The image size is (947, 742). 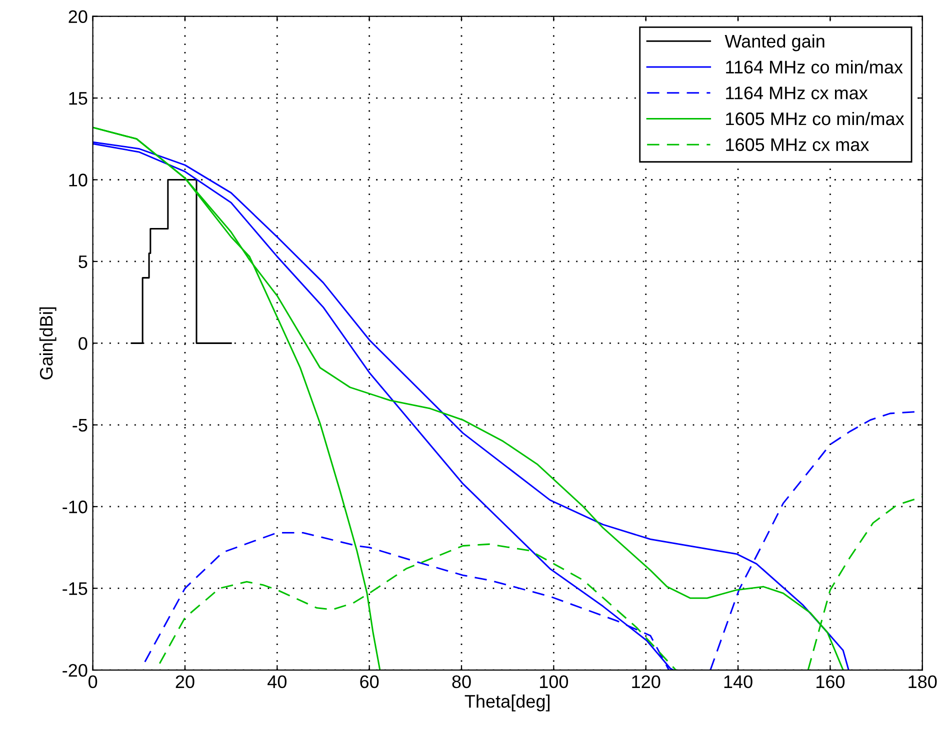 What do you see at coordinates (83, 262) in the screenshot?
I see `y-tick-label: 5` at bounding box center [83, 262].